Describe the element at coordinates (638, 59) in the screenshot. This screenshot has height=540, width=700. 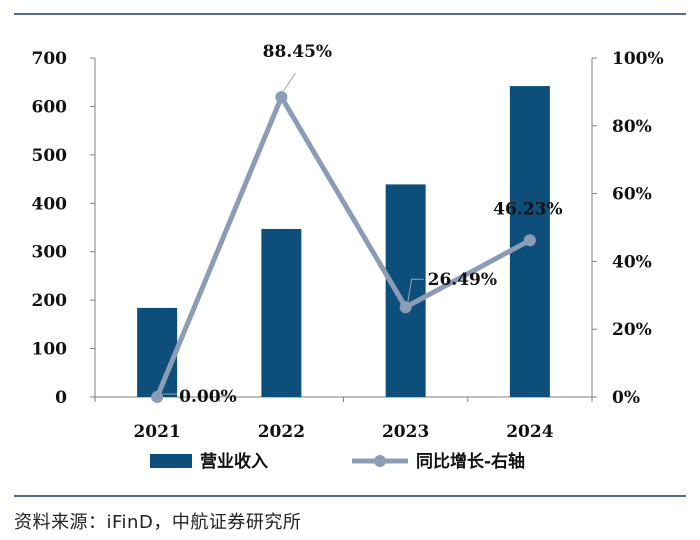
I see `y-right-tick-label: 100%` at that location.